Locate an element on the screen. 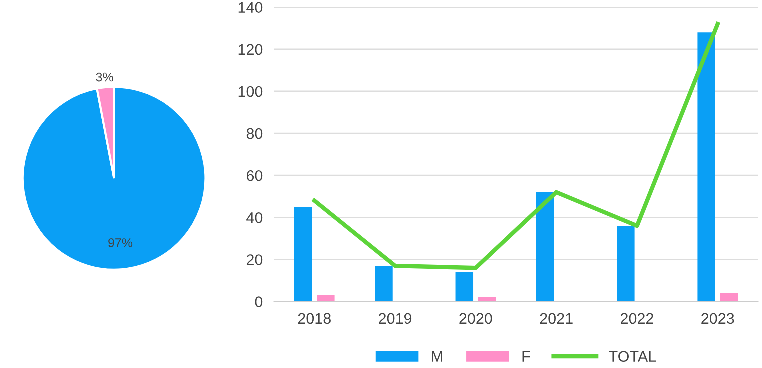 The width and height of the screenshot is (762, 368). x-tick-label: 2019 is located at coordinates (395, 318).